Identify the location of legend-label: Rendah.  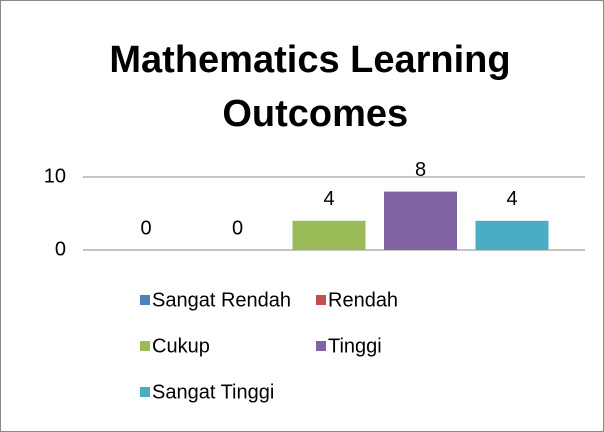
(363, 300).